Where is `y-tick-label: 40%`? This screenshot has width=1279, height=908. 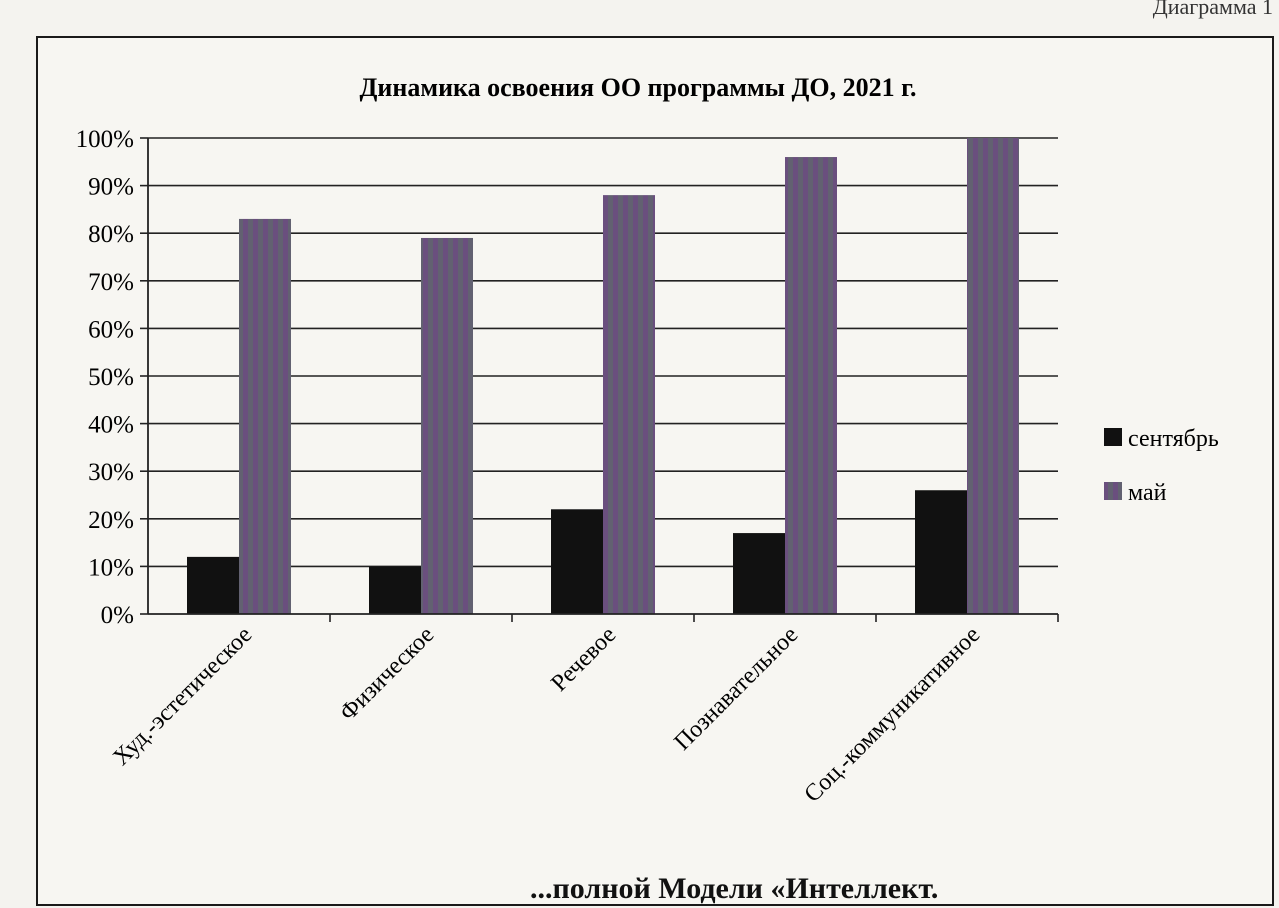 y-tick-label: 40% is located at coordinates (111, 425).